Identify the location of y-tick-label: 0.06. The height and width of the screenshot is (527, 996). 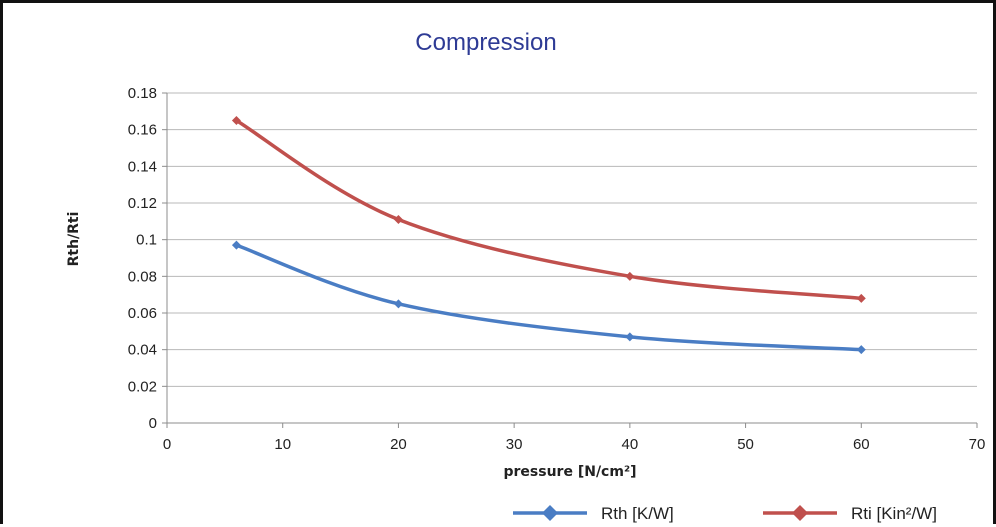
(142, 313).